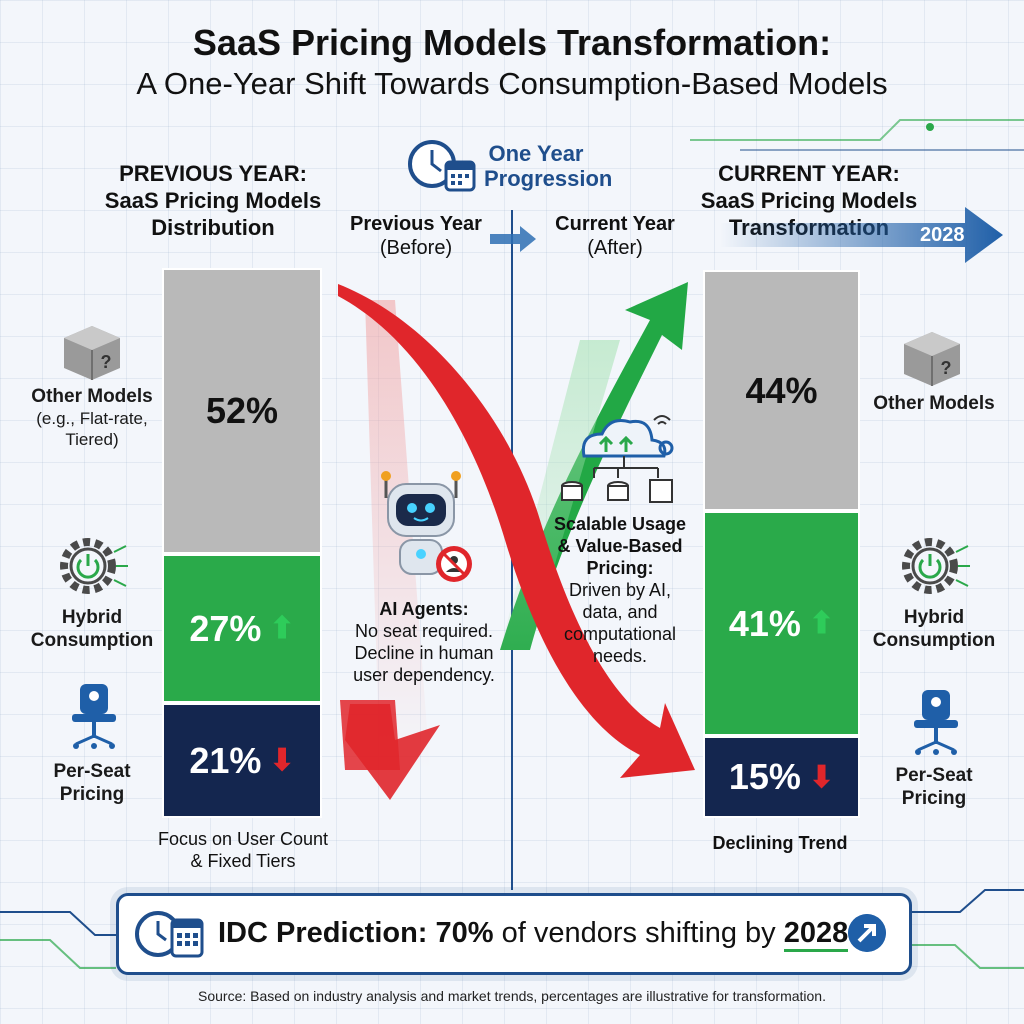 This screenshot has width=1024, height=1024. I want to click on scalable-line-1: Driven by AI,, so click(620, 590).